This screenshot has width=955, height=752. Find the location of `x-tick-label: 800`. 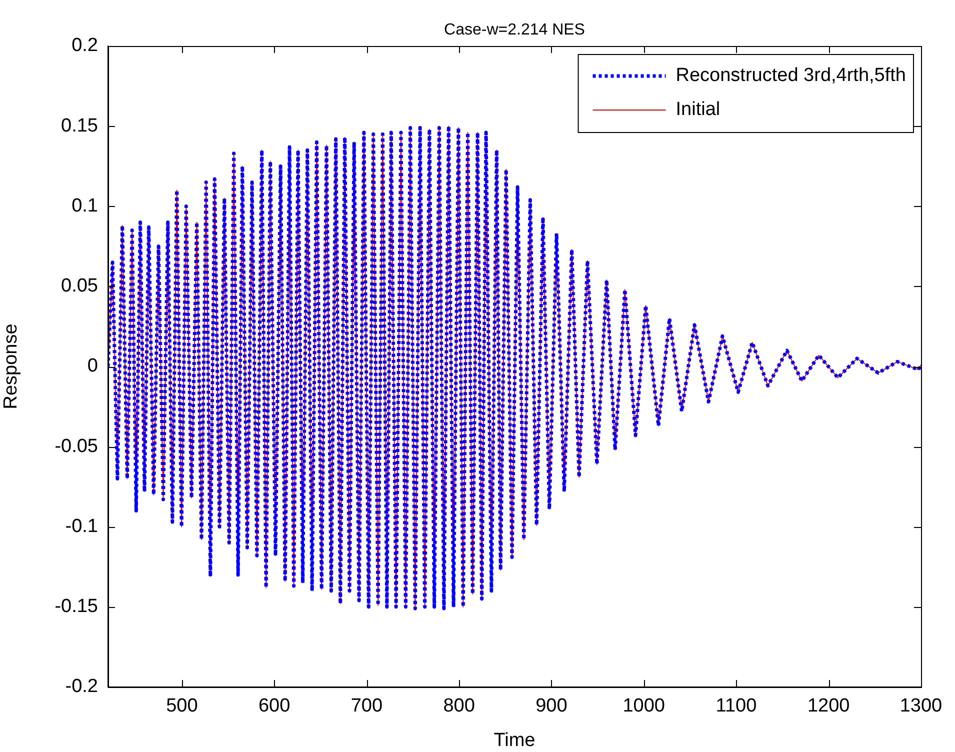

x-tick-label: 800 is located at coordinates (459, 706).